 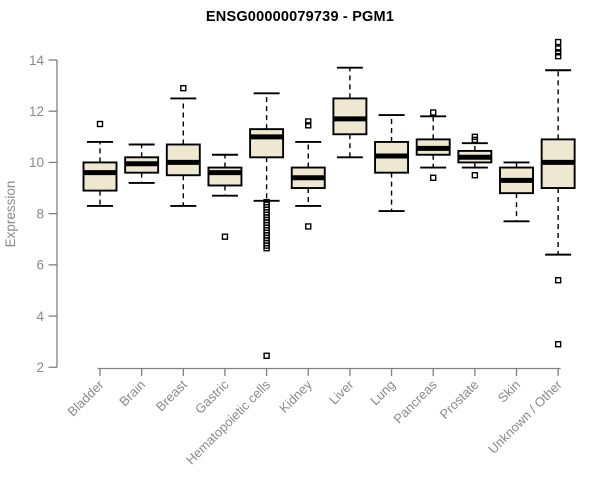 What do you see at coordinates (132, 393) in the screenshot?
I see `x-tick-label-brain: Brain` at bounding box center [132, 393].